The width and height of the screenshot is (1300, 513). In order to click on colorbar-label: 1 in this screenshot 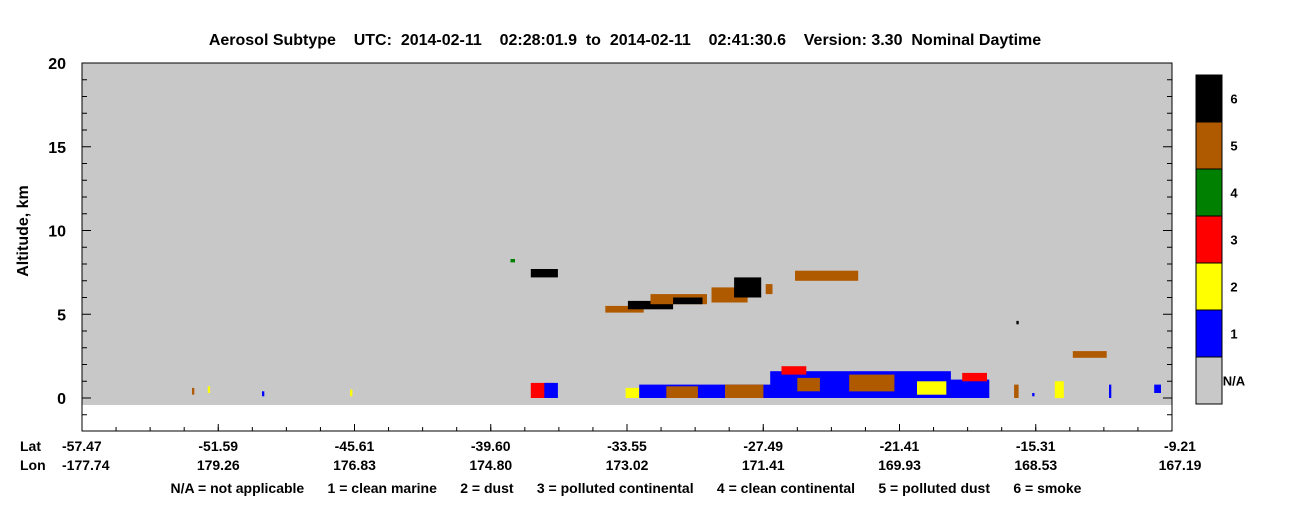, I will do `click(1233, 334)`.